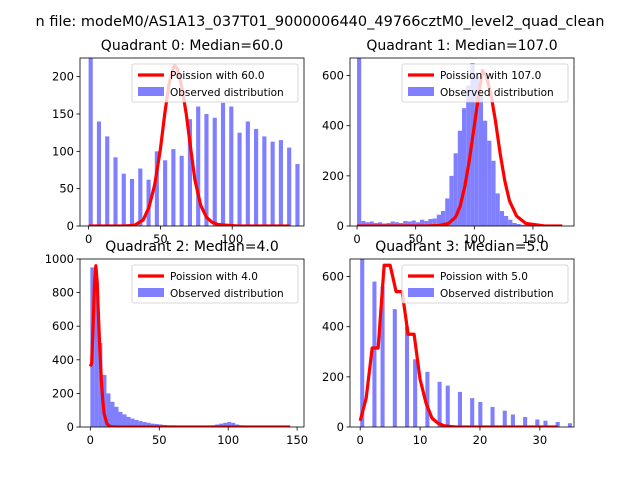 The width and height of the screenshot is (640, 480). Describe the element at coordinates (63, 151) in the screenshot. I see `y-tick-label: 100` at that location.